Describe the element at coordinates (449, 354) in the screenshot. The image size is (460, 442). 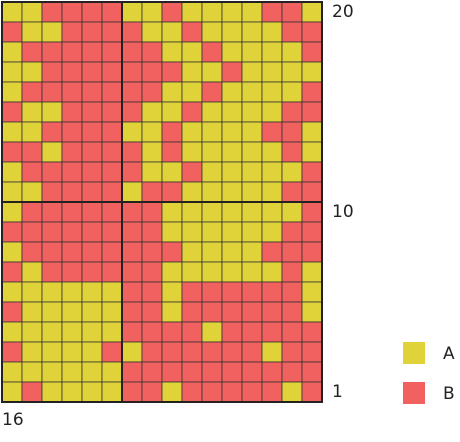
I see `legend-label: A` at that location.